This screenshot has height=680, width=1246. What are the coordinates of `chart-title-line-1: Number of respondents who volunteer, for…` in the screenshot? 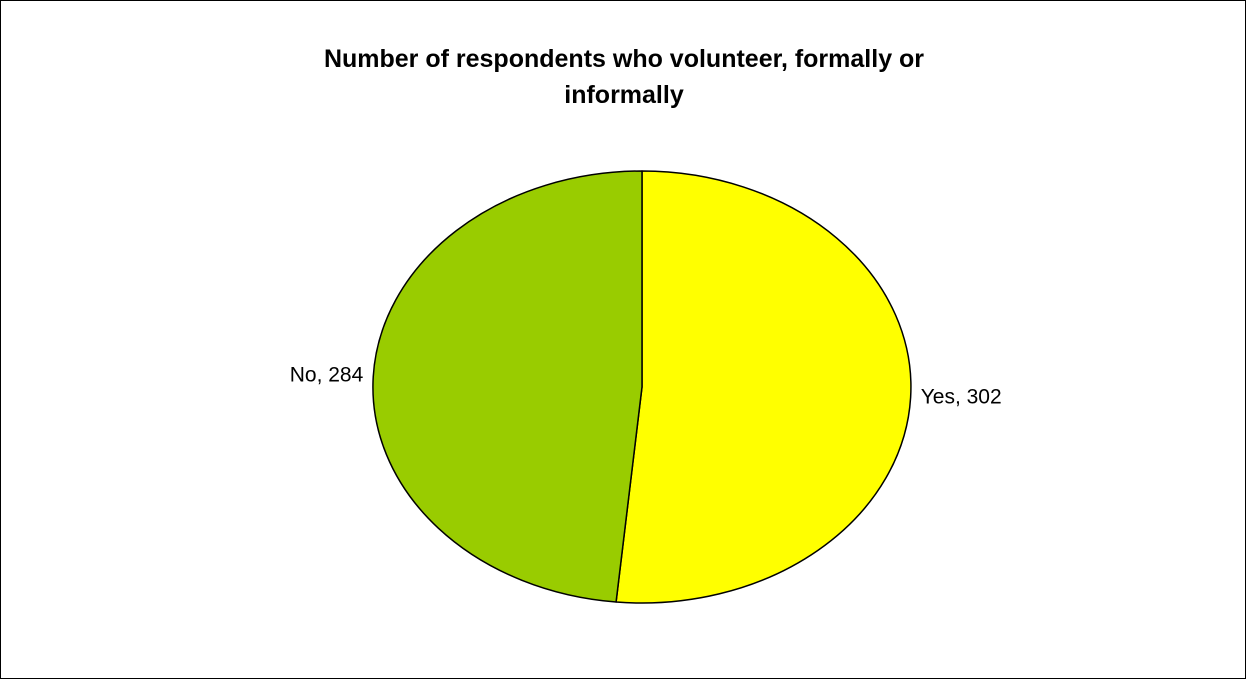 It's located at (624, 59).